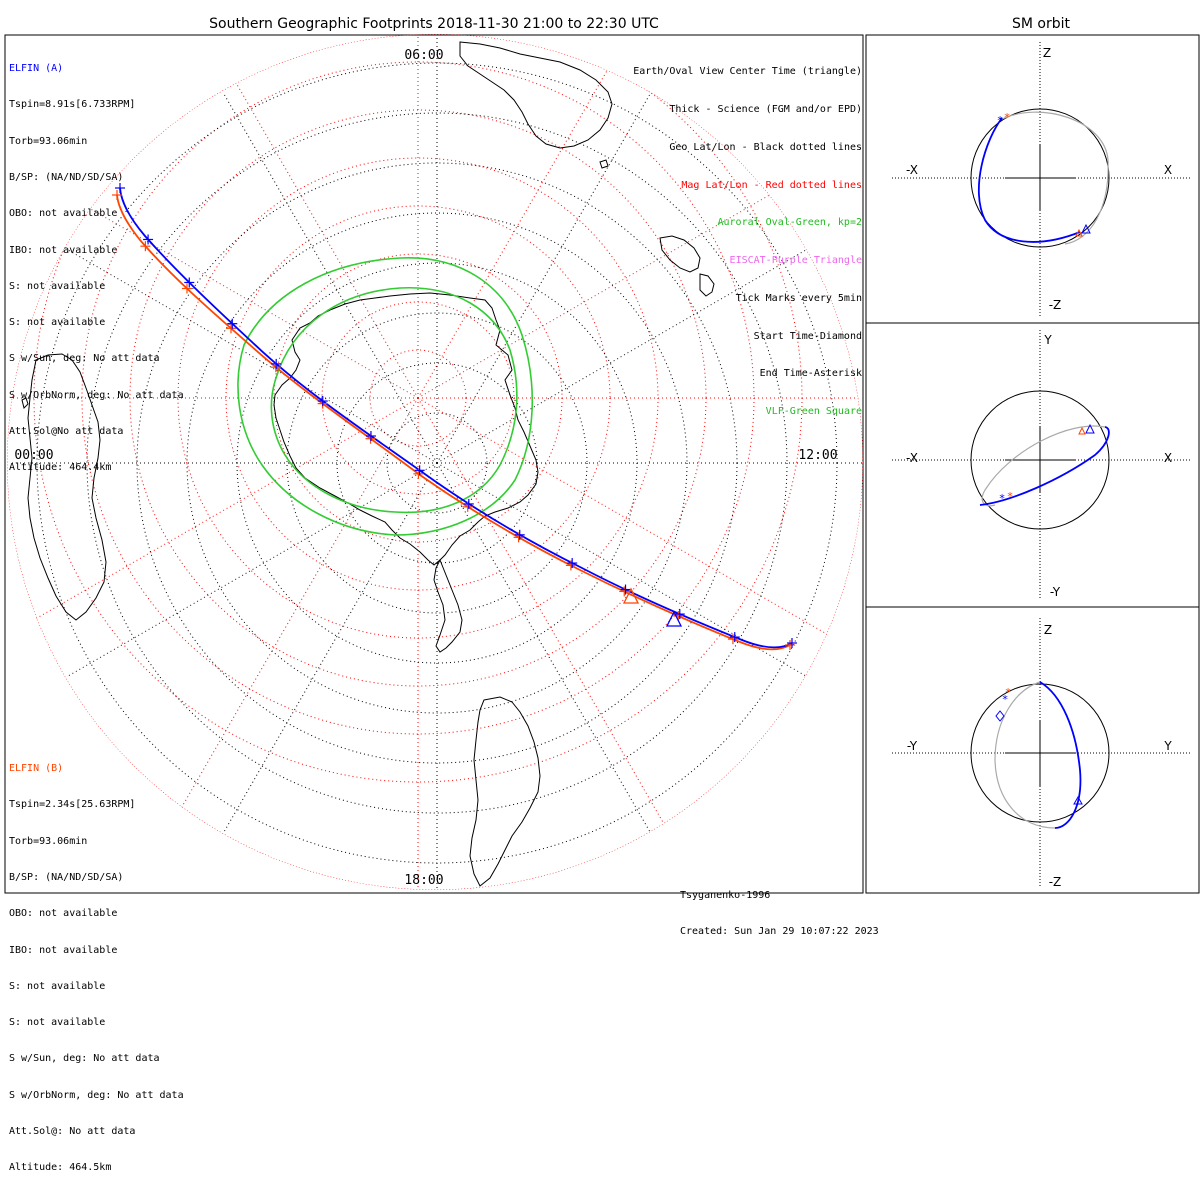  I want to click on coastline-peninsula, so click(448, 605).